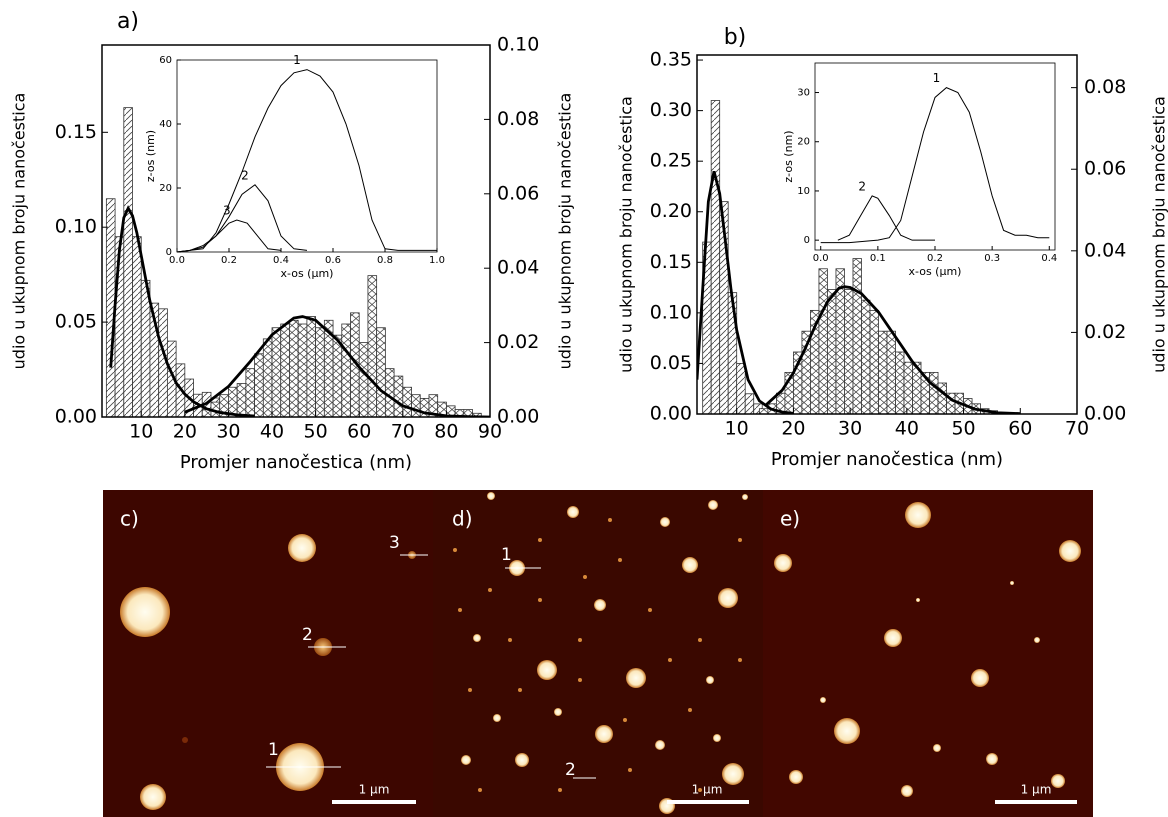 This screenshot has height=817, width=1168. What do you see at coordinates (992, 258) in the screenshot?
I see `x-tick-label: 0.3` at bounding box center [992, 258].